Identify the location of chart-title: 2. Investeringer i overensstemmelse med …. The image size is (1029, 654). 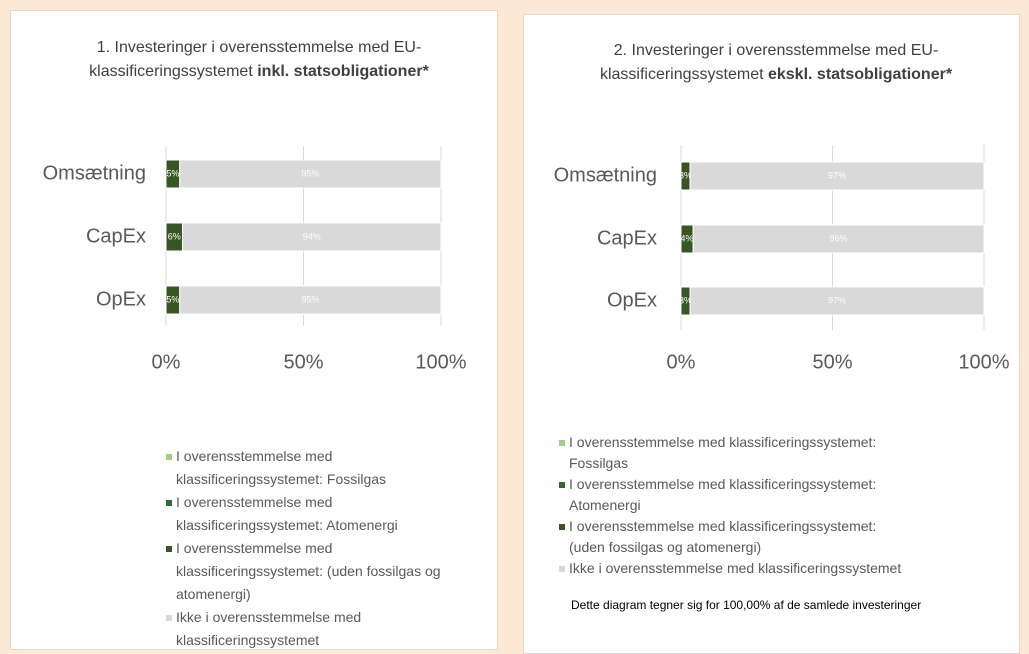
(776, 63).